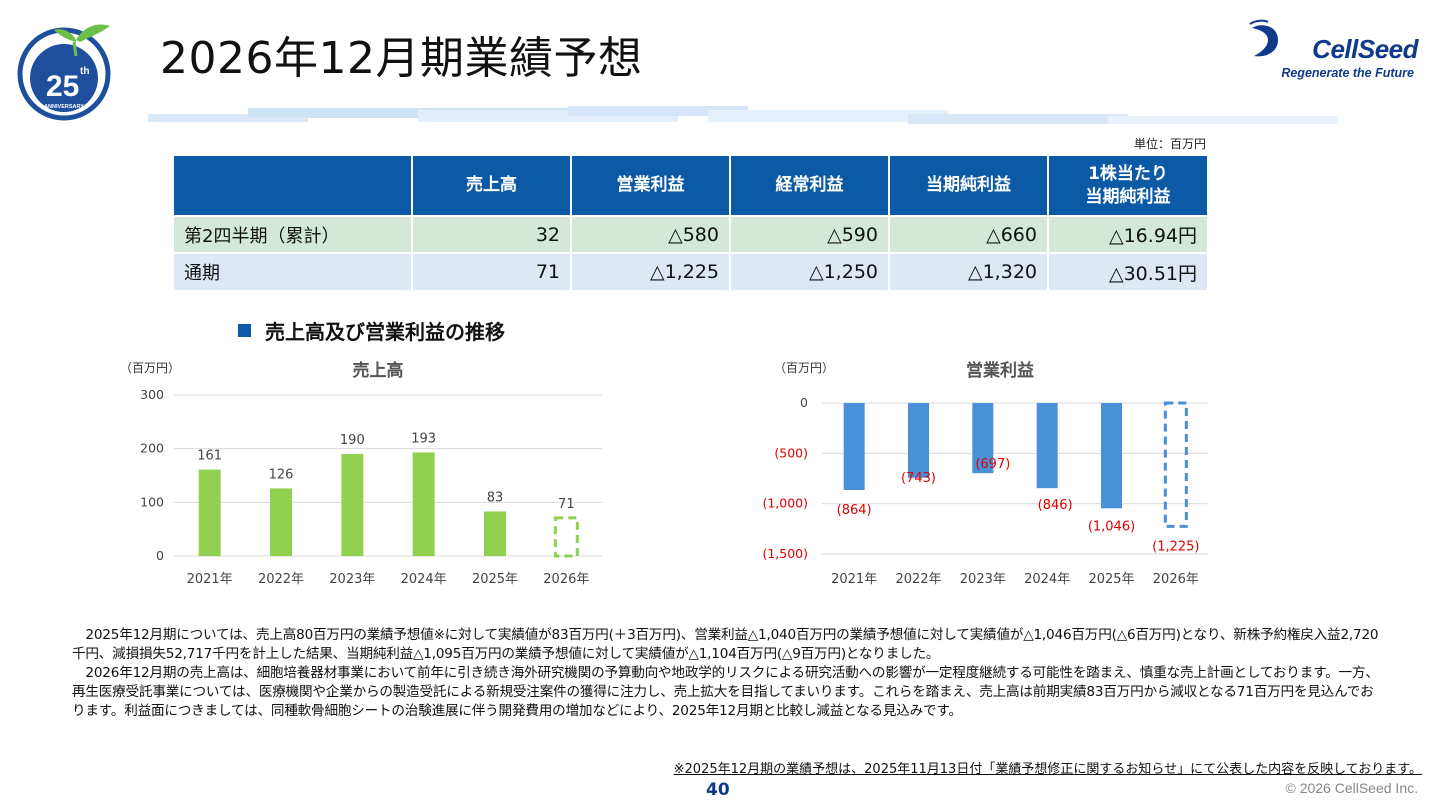 Image resolution: width=1440 pixels, height=810 pixels. What do you see at coordinates (495, 497) in the screenshot?
I see `chart-data-label: 83` at bounding box center [495, 497].